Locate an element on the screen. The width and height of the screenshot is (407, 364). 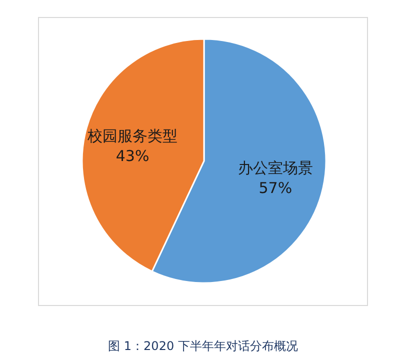
slice-label: 校园服务类型 is located at coordinates (132, 136).